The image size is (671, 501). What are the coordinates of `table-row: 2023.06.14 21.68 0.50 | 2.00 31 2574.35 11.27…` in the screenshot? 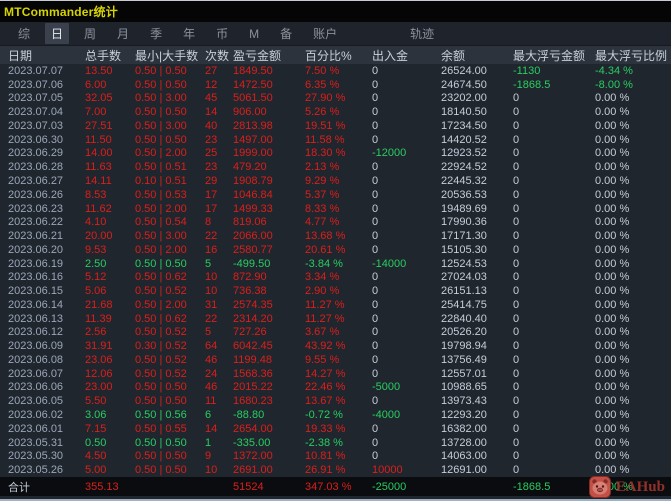 It's located at (335, 305).